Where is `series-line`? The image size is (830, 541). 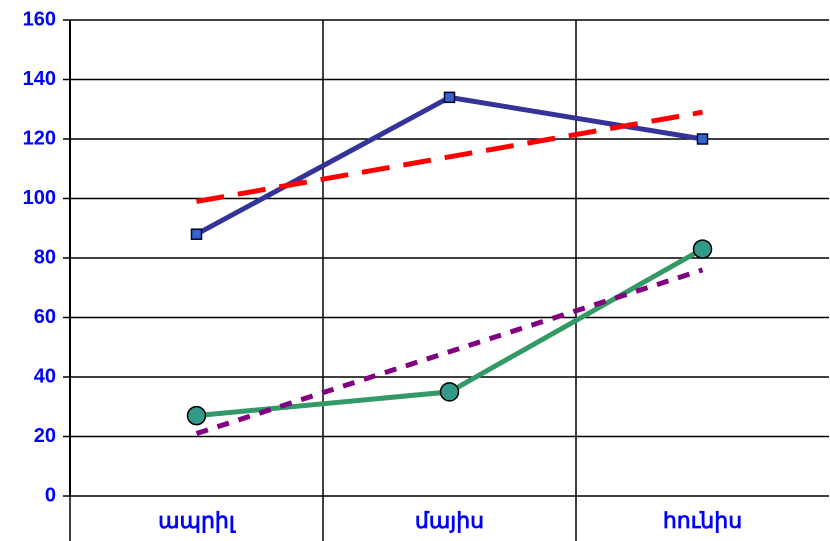
series-line is located at coordinates (449, 156).